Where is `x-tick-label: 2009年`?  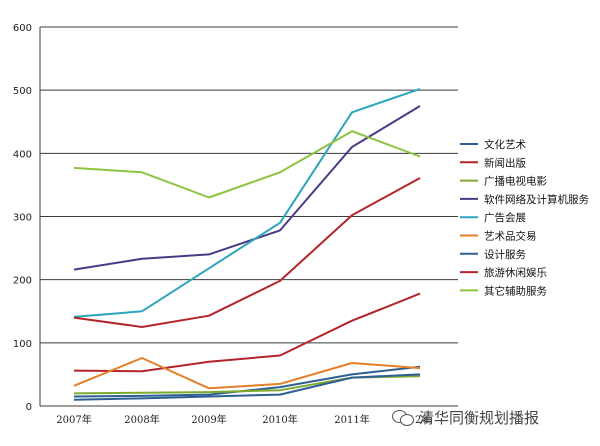 x-tick-label: 2009年 is located at coordinates (208, 419).